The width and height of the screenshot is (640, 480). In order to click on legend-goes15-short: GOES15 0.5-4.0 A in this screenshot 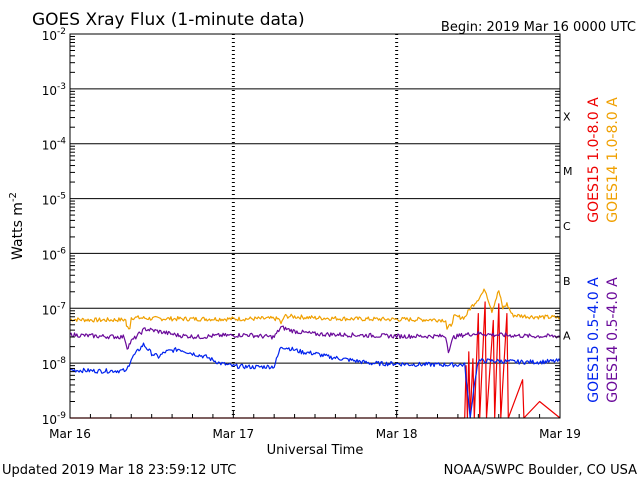, I will do `click(594, 340)`.